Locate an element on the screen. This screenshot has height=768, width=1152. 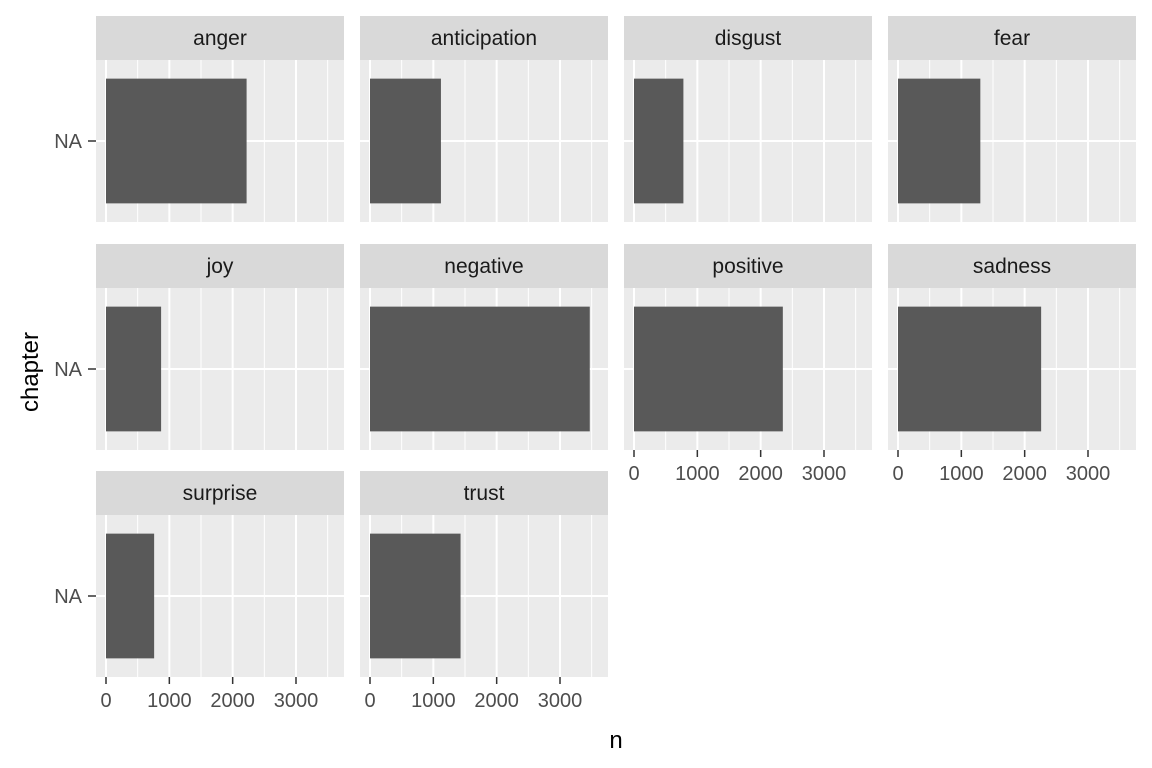
y-axis-title: chapter is located at coordinates (30, 372).